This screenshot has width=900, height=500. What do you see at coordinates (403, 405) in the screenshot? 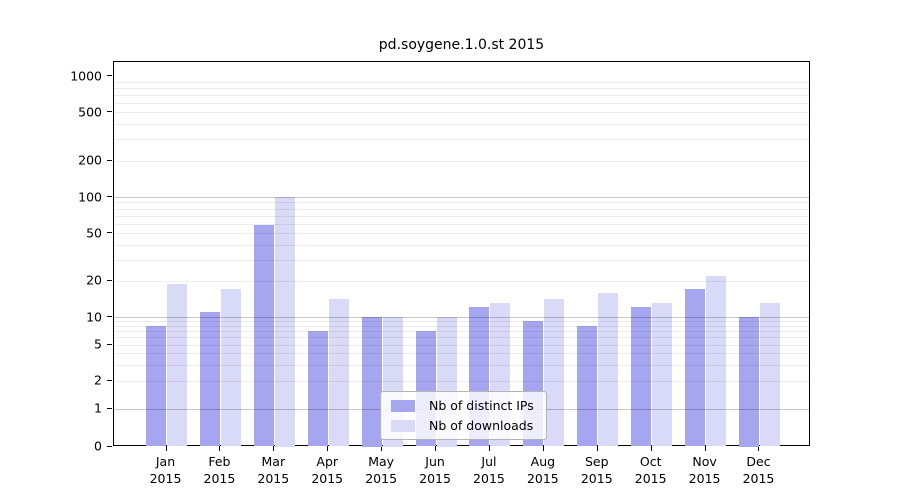
I see `legend-swatch-distinct-ips` at bounding box center [403, 405].